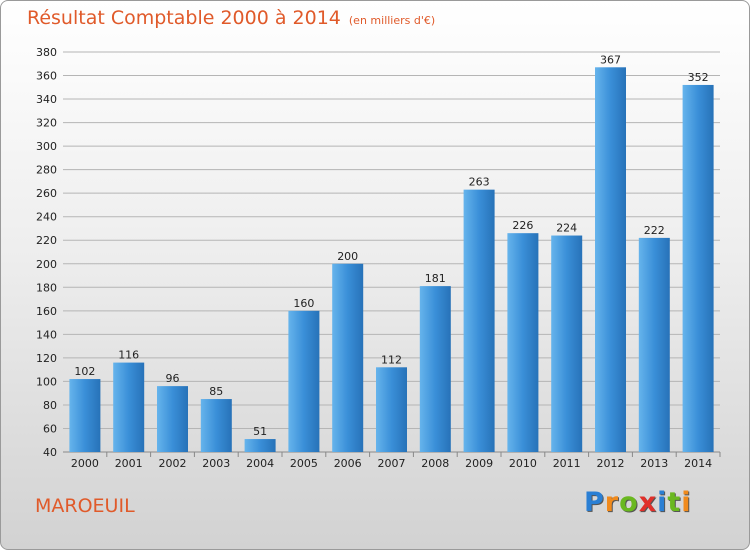 This screenshot has width=750, height=550. Describe the element at coordinates (522, 225) in the screenshot. I see `data-label: 226` at that location.